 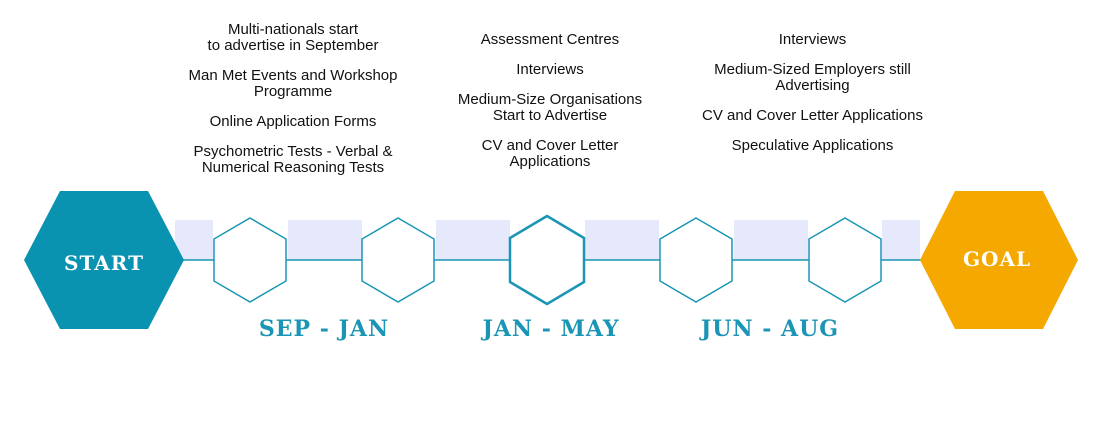 I want to click on column-item-line: CV and Cover Letter Applications, so click(x=812, y=115).